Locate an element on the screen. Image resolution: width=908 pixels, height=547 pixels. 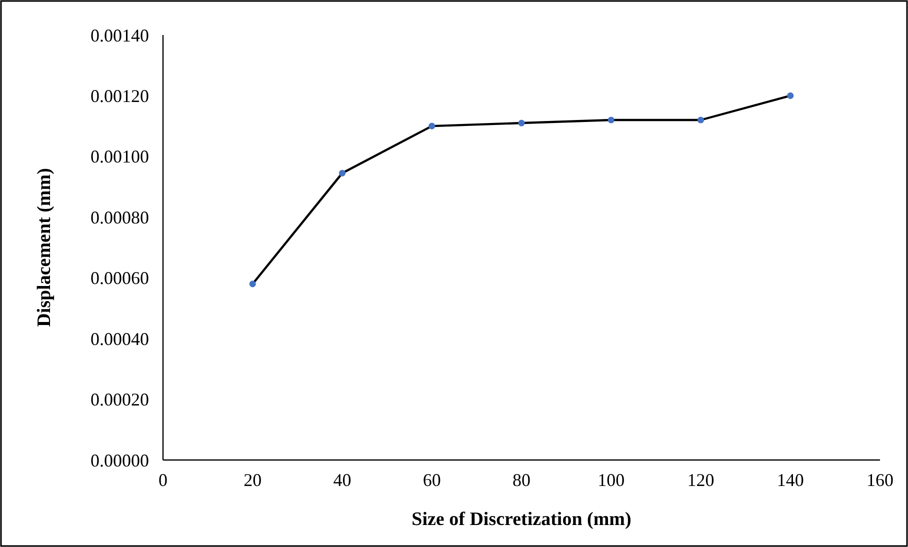
x-tick-label: 60 is located at coordinates (431, 480).